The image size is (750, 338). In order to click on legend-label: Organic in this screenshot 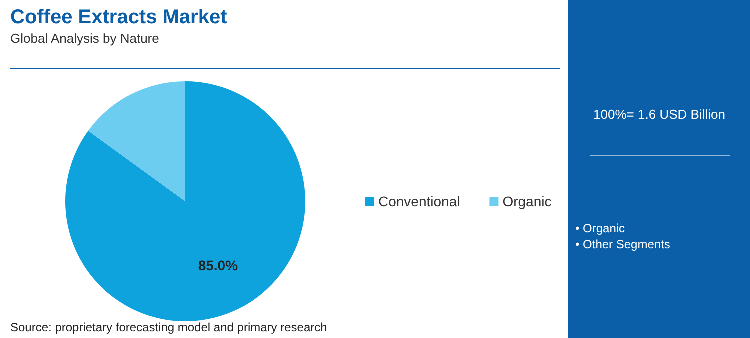, I will do `click(527, 202)`.